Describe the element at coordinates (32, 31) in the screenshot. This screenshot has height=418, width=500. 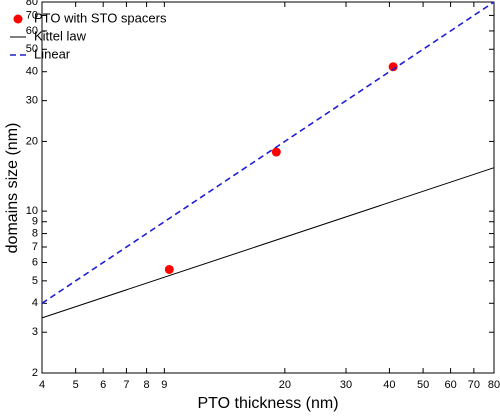
I see `y-tick-label: 60` at that location.